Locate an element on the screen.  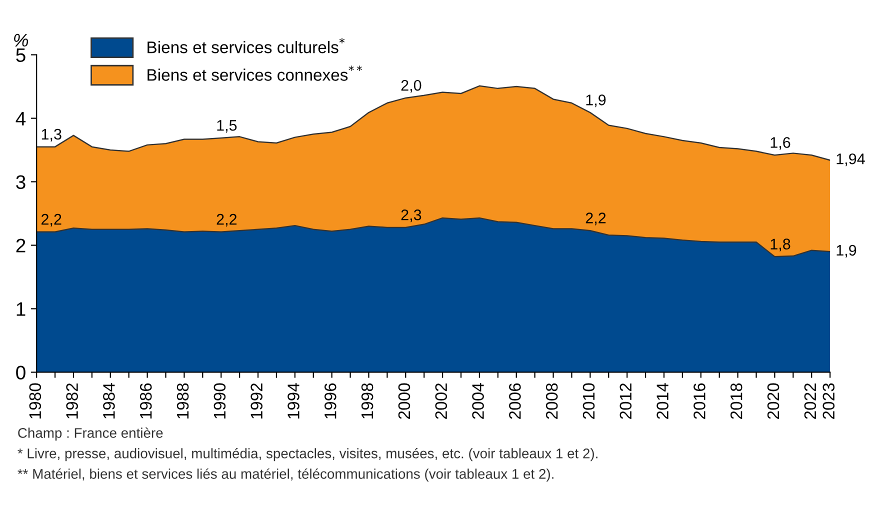
x-tick-label: 2004 is located at coordinates (478, 401).